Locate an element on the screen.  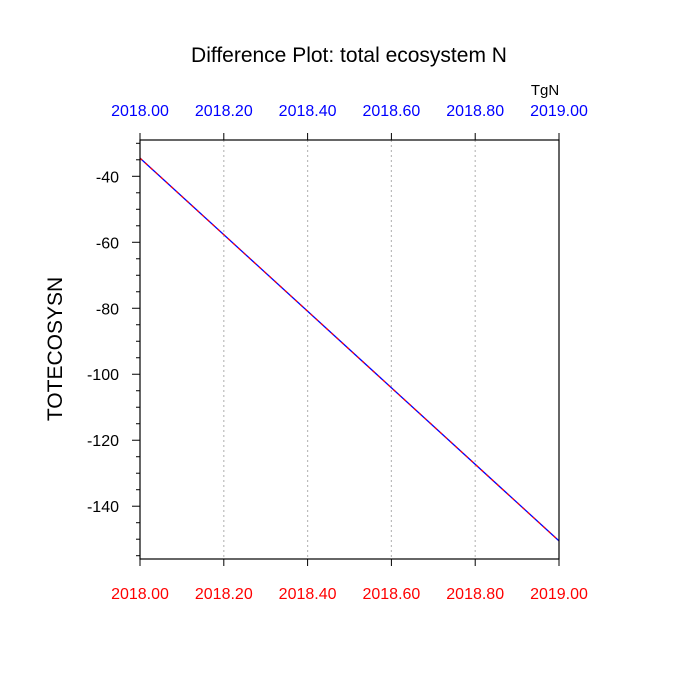
x-tick-label-bottom: 2018.20 is located at coordinates (224, 594).